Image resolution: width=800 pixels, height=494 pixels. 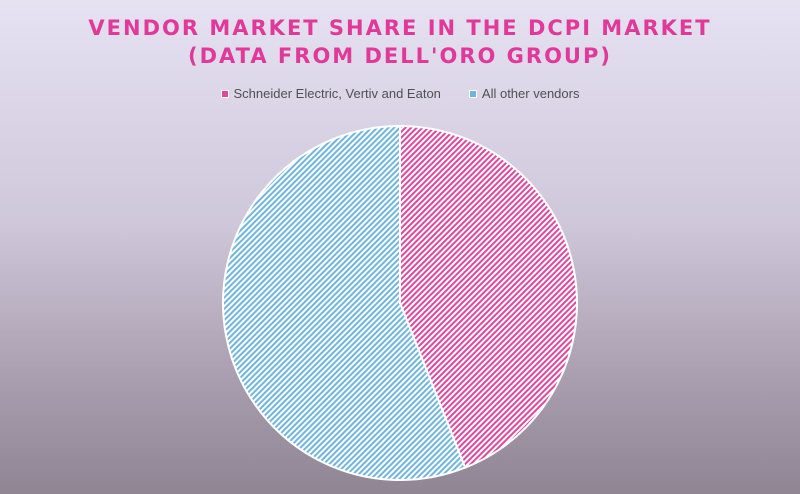 I want to click on legend-swatch-top-three, so click(x=224, y=93).